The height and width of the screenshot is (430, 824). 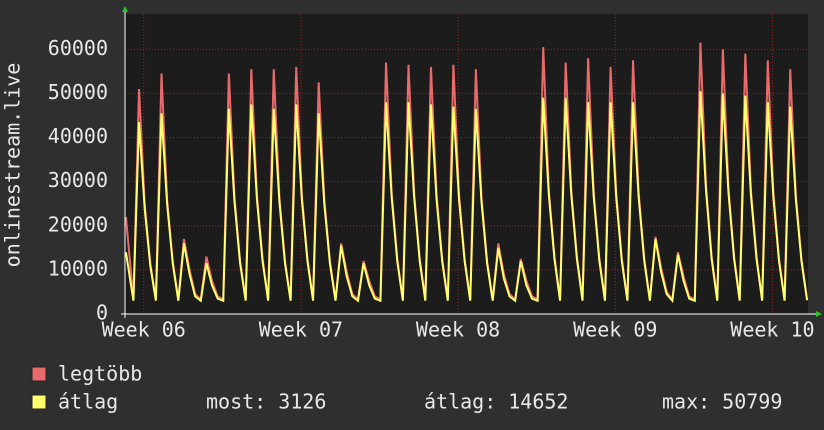 I want to click on y-tick-label: 10000, so click(x=78, y=268).